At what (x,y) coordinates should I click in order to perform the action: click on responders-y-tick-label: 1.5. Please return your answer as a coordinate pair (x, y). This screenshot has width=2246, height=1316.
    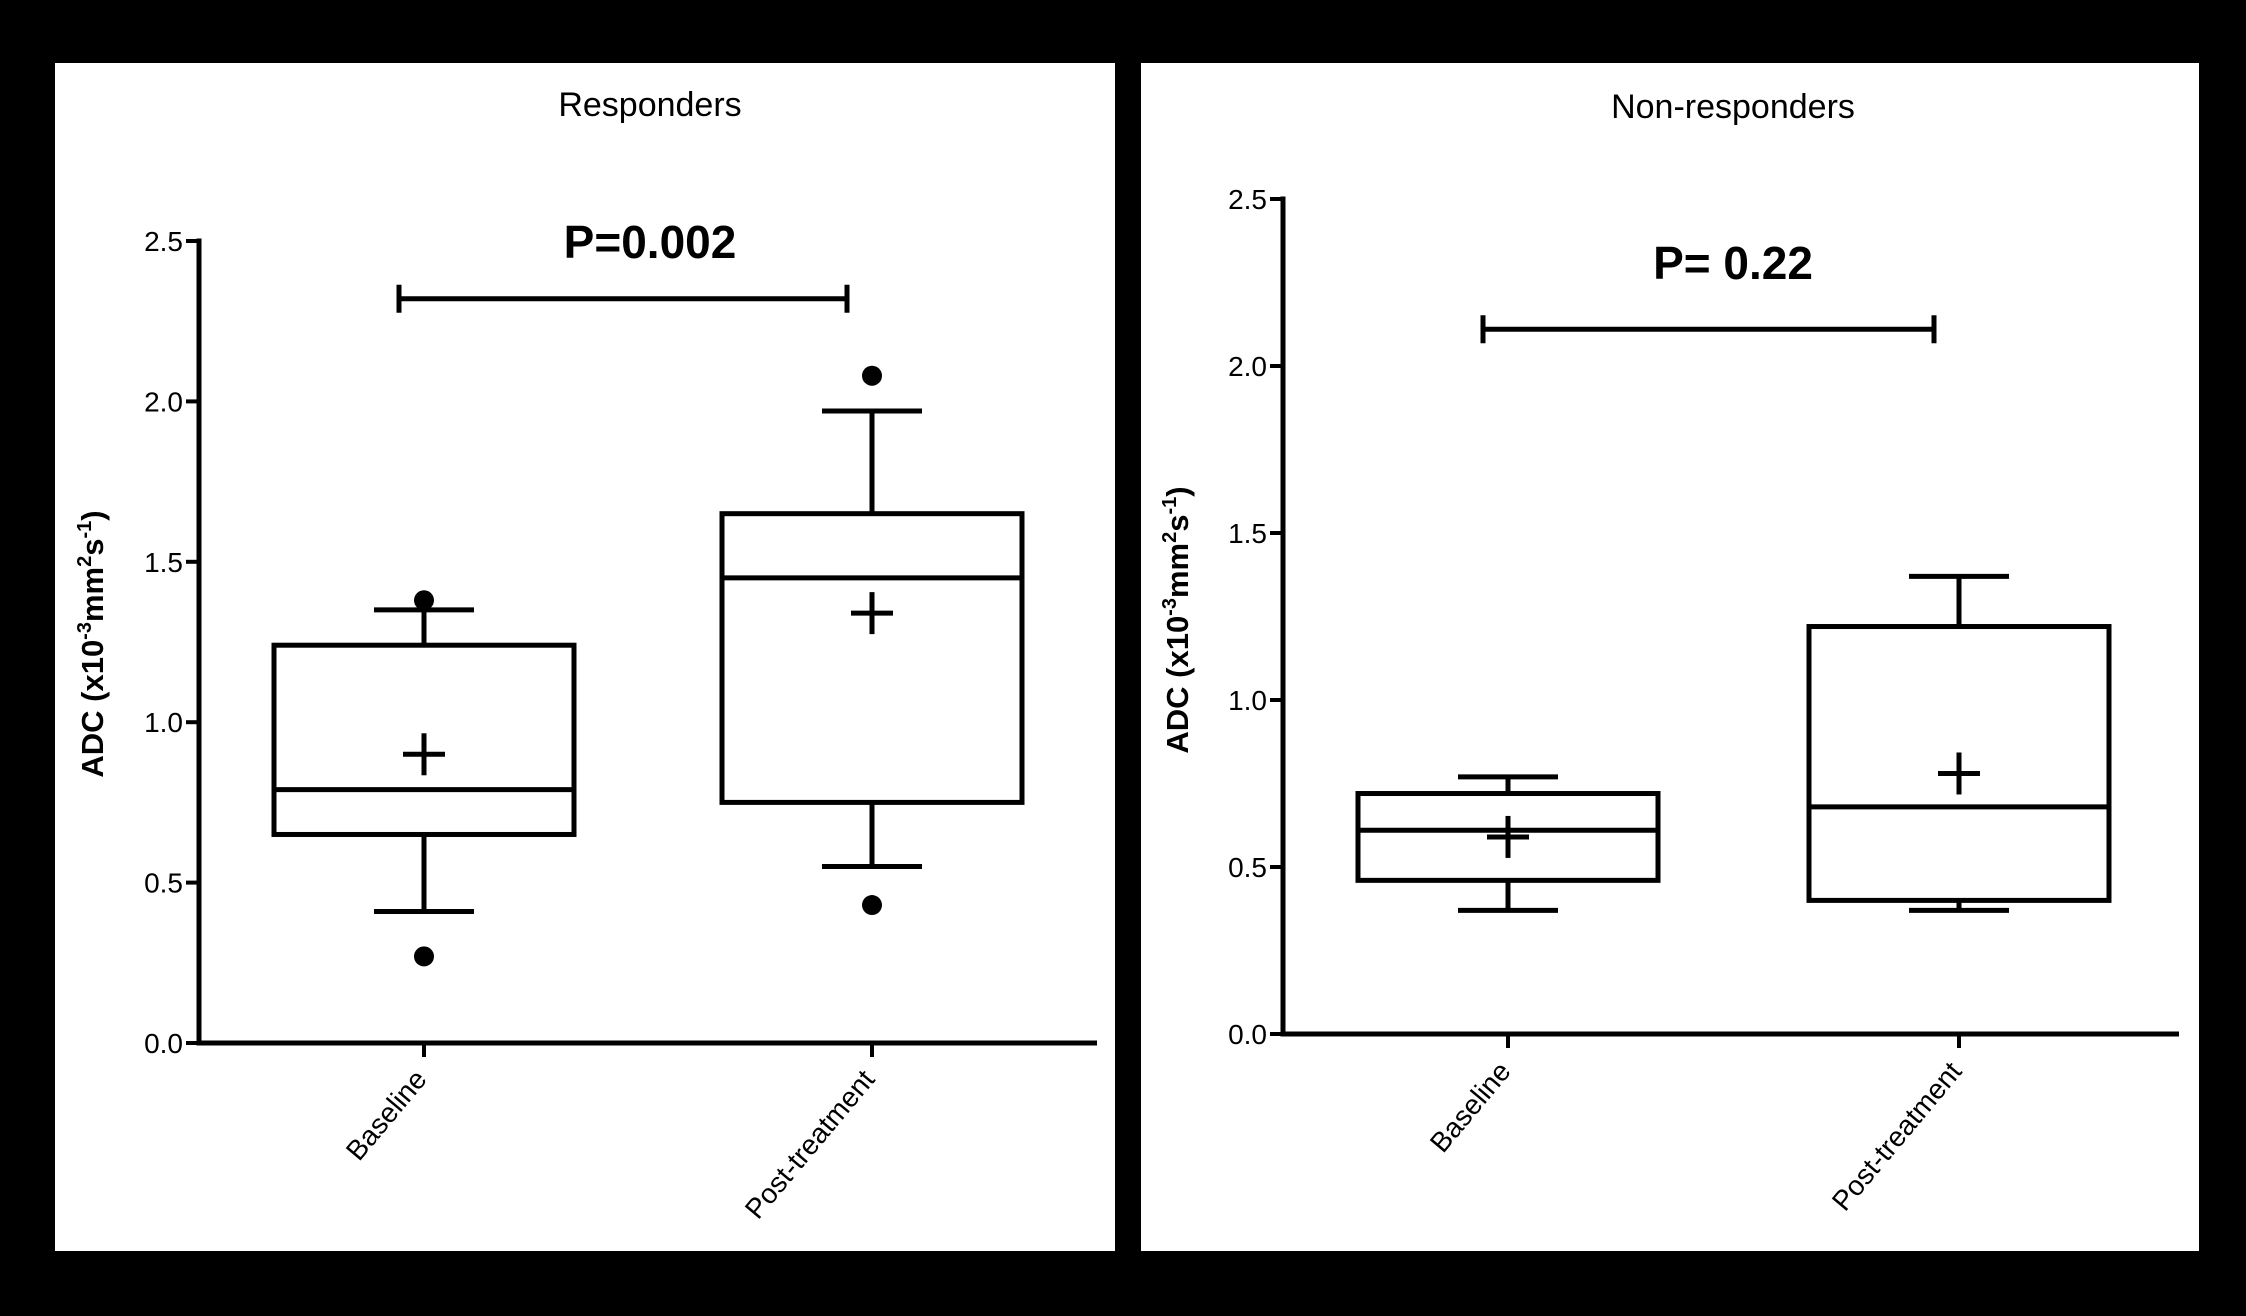
    Looking at the image, I should click on (163, 562).